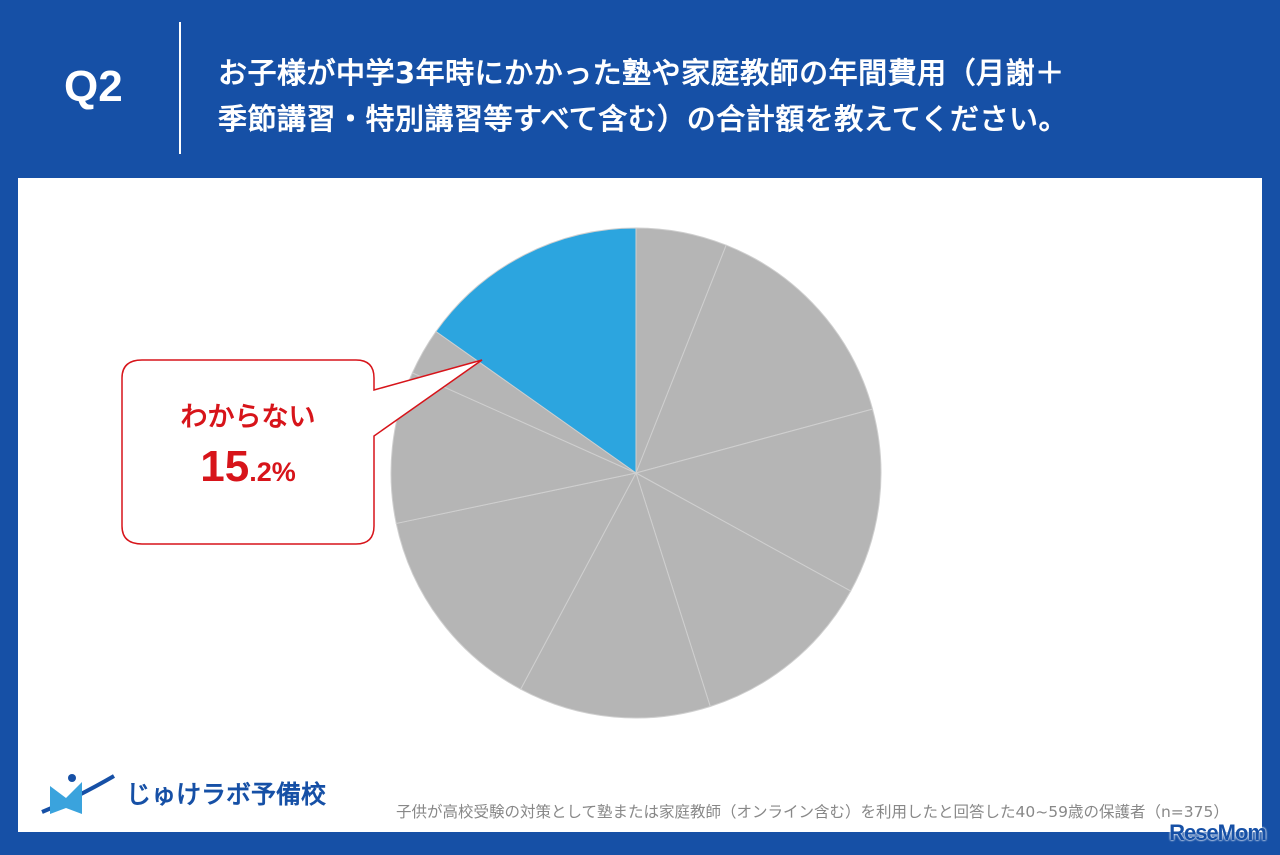  Describe the element at coordinates (248, 417) in the screenshot. I see `callout-label: わからない` at that location.